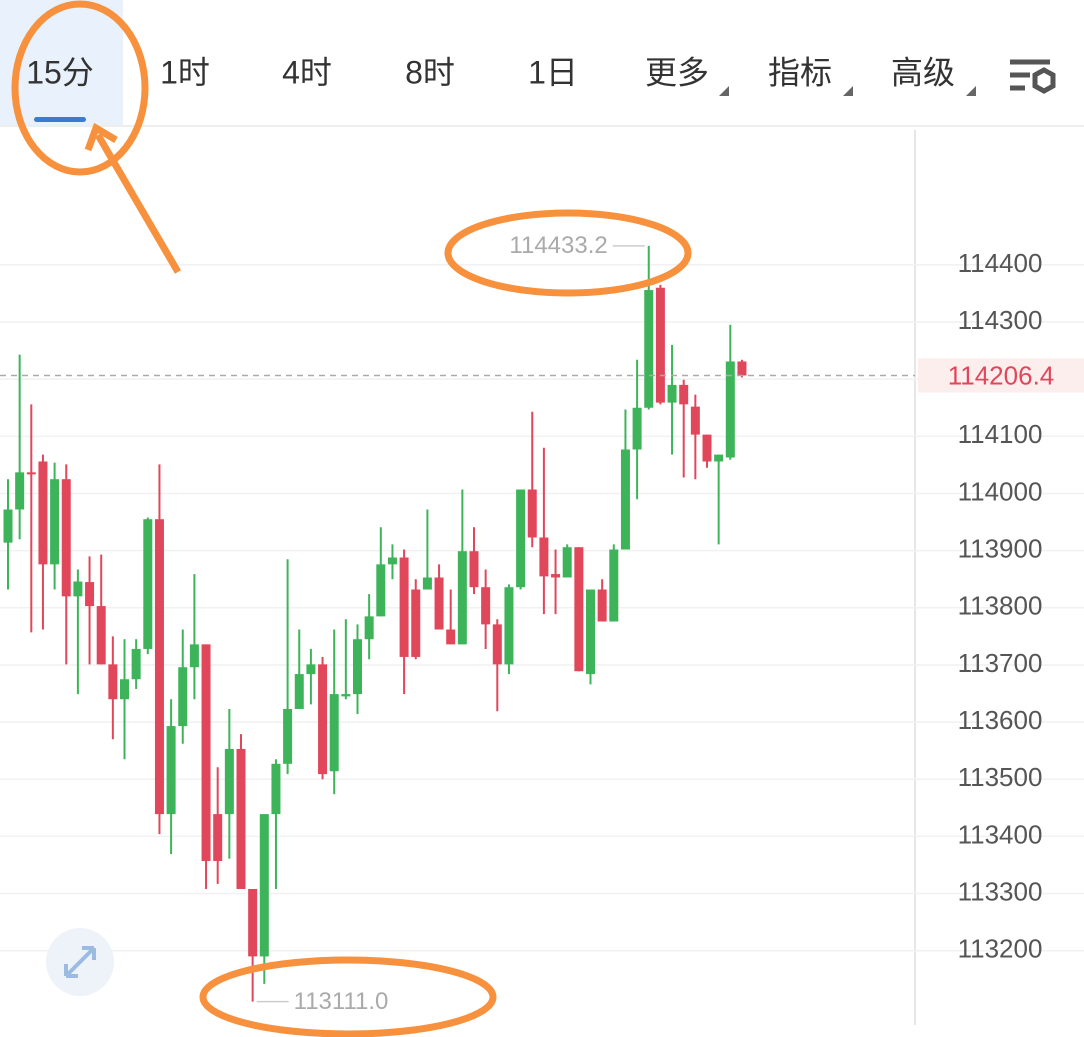  What do you see at coordinates (1000, 891) in the screenshot?
I see `y-tick-label: 113300` at bounding box center [1000, 891].